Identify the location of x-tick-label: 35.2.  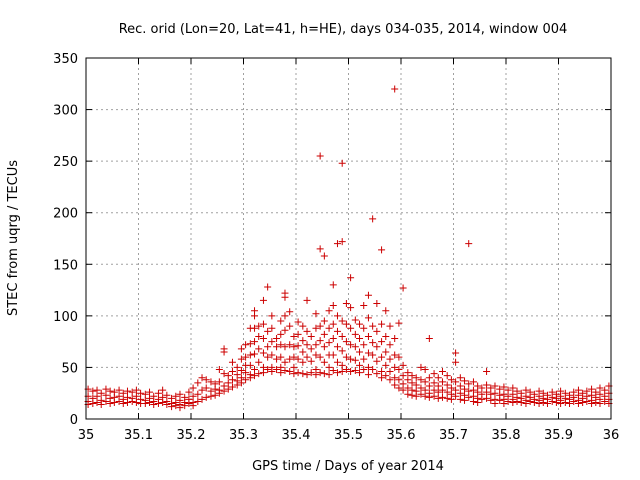
(191, 435).